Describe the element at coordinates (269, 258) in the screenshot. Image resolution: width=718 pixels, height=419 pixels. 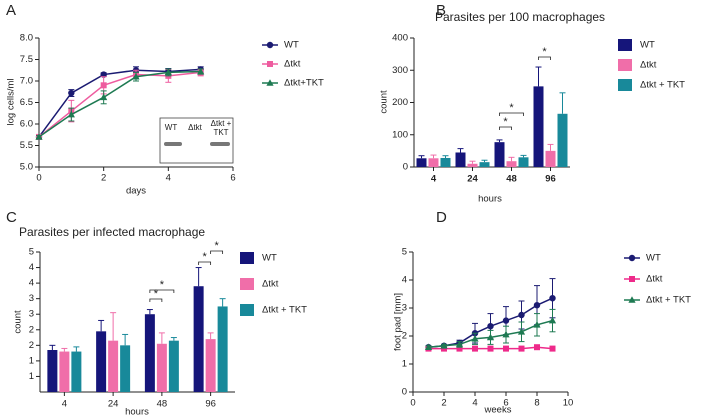
I see `legend-label: WT` at that location.